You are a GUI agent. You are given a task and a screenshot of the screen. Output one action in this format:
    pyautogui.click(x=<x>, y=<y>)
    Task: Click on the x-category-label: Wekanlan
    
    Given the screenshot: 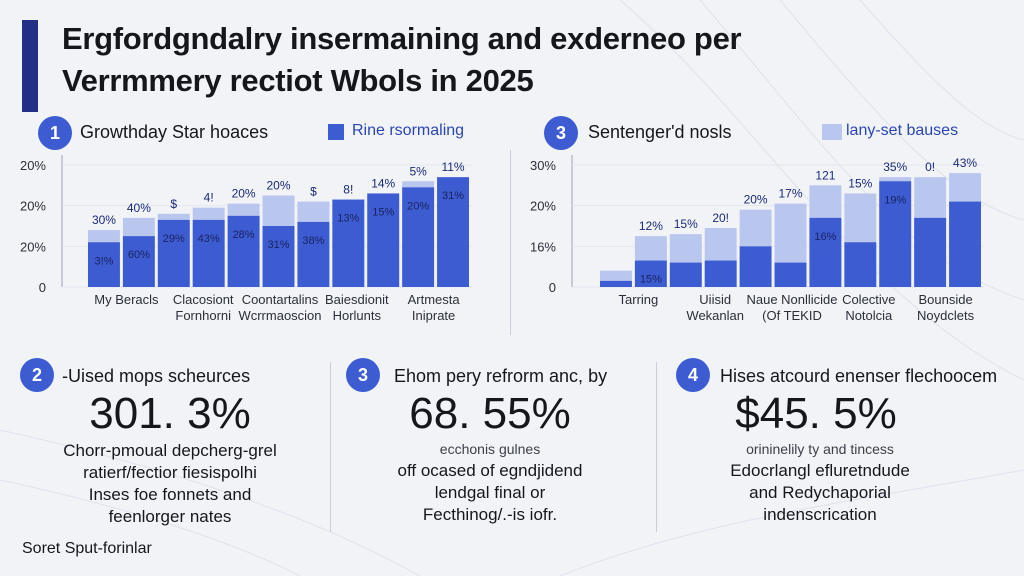 What is the action you would take?
    pyautogui.click(x=715, y=315)
    